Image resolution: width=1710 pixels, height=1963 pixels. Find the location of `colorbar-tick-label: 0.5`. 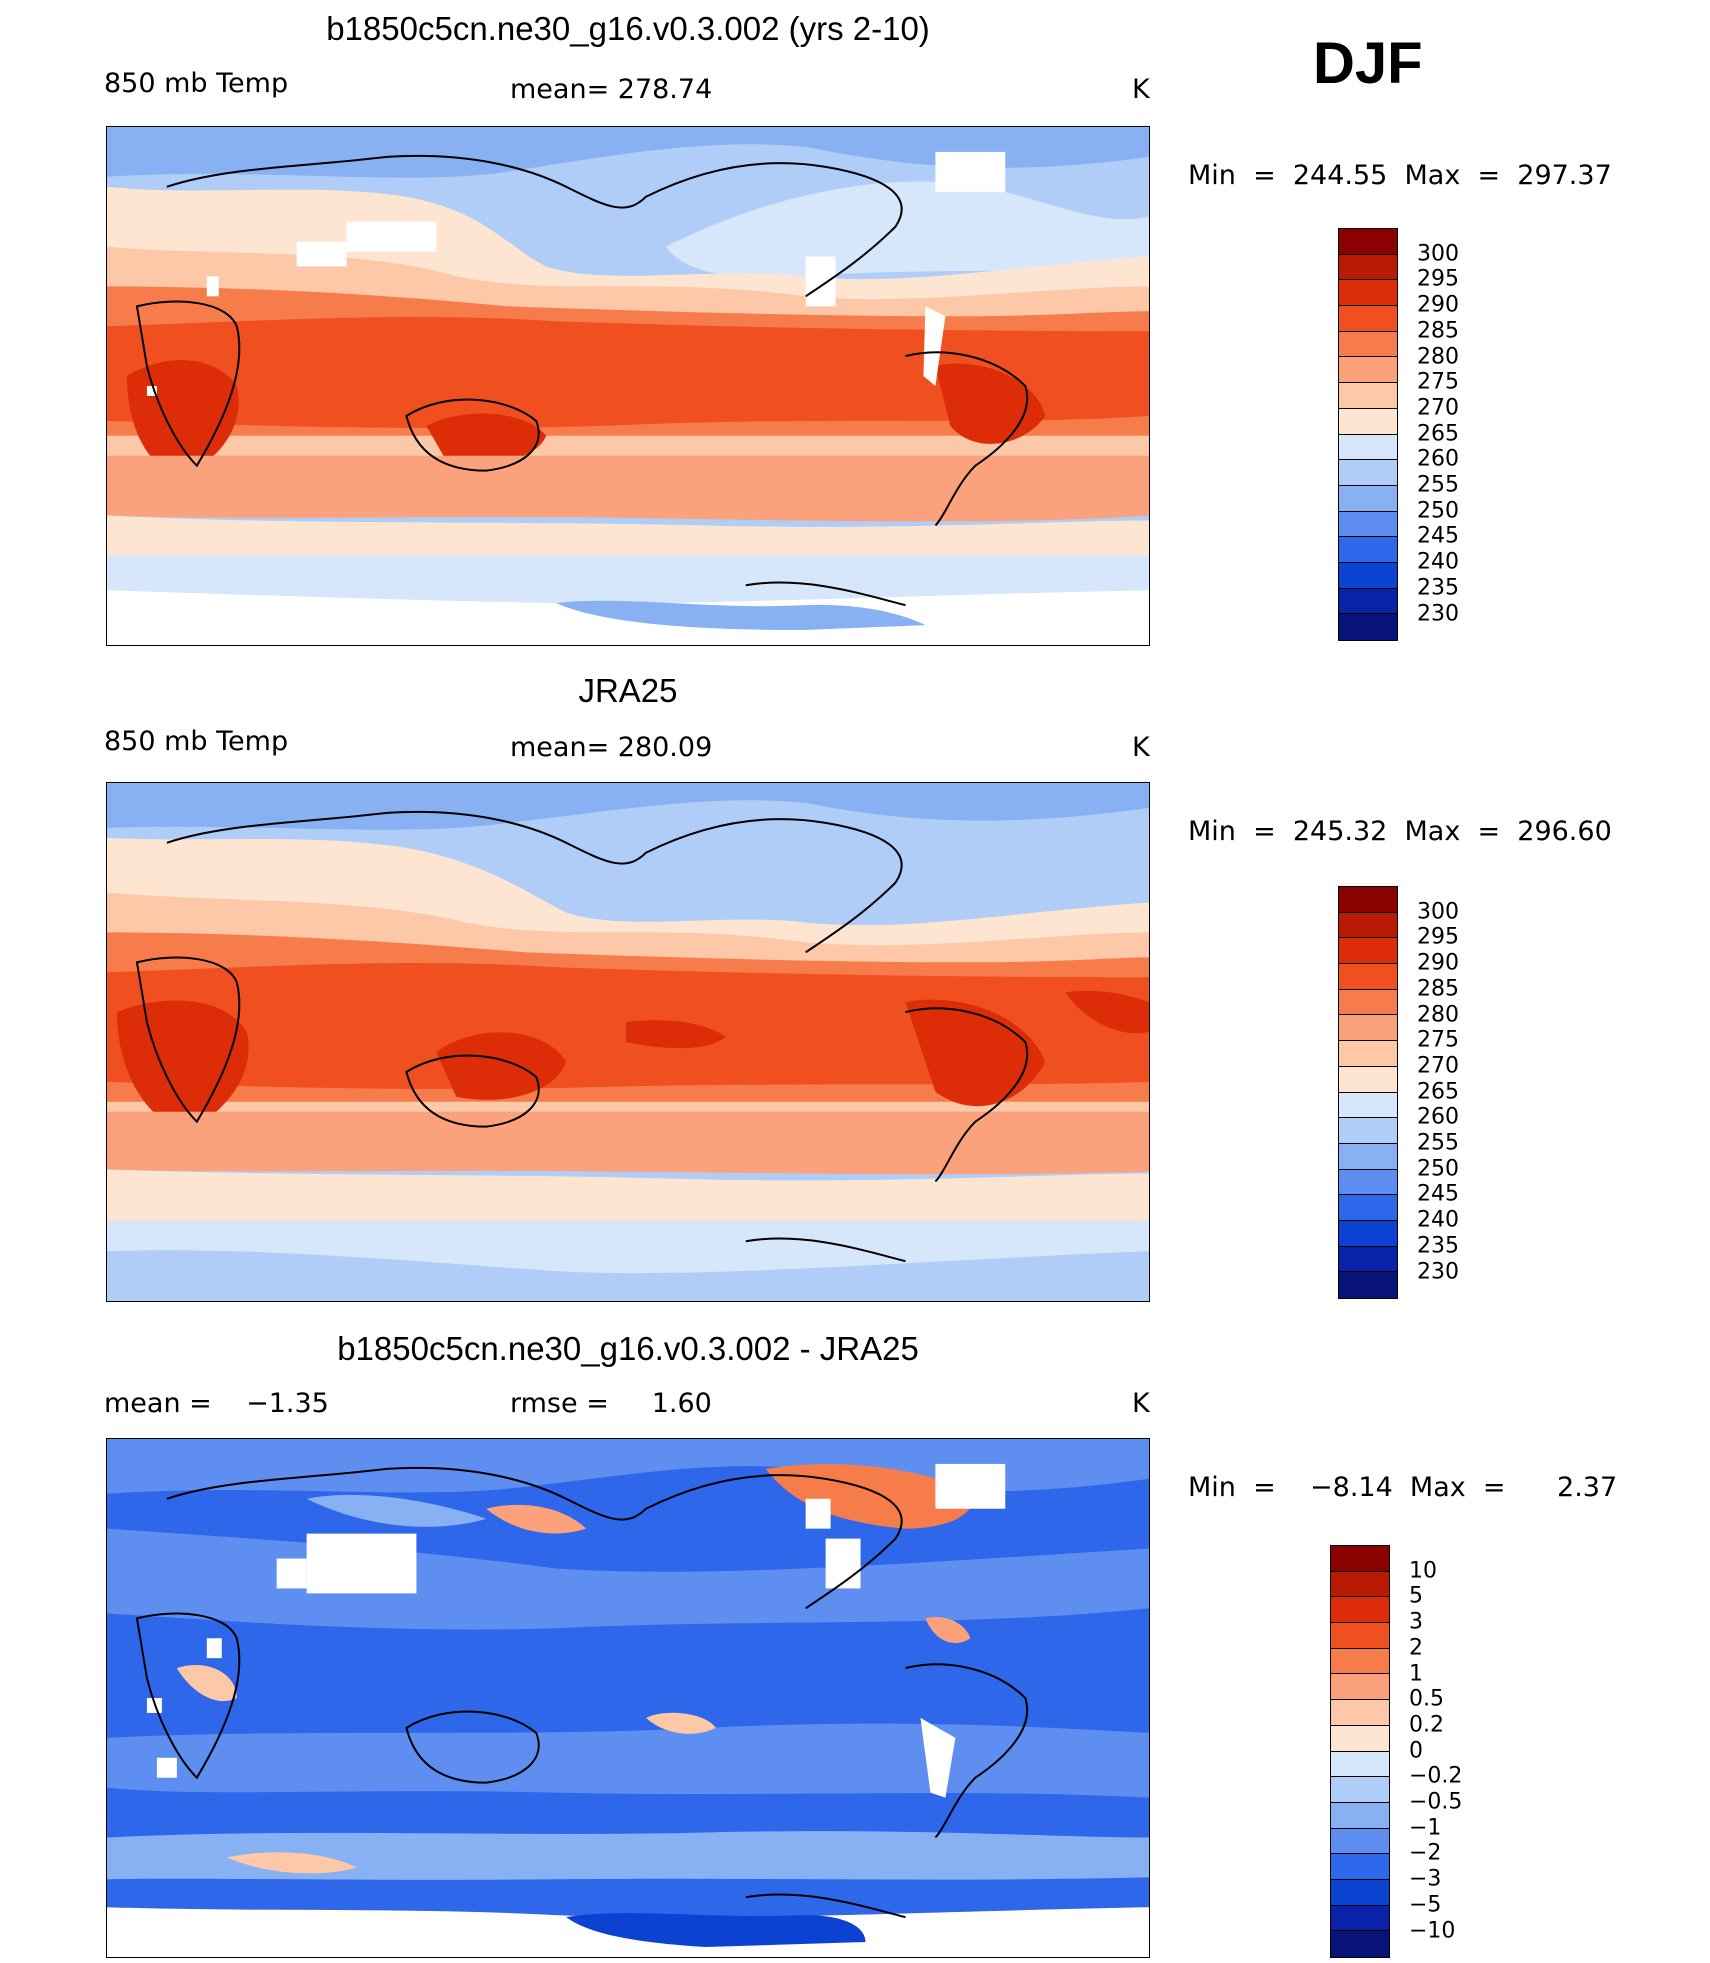

colorbar-tick-label: 0.5 is located at coordinates (1426, 1699).